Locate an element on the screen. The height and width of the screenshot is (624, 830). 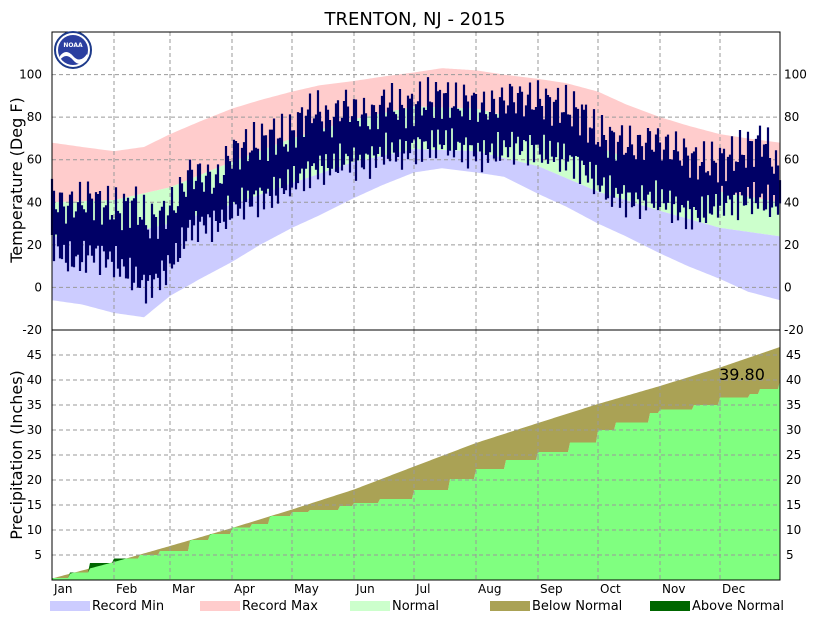
precip-tick-right: 40 is located at coordinates (793, 380).